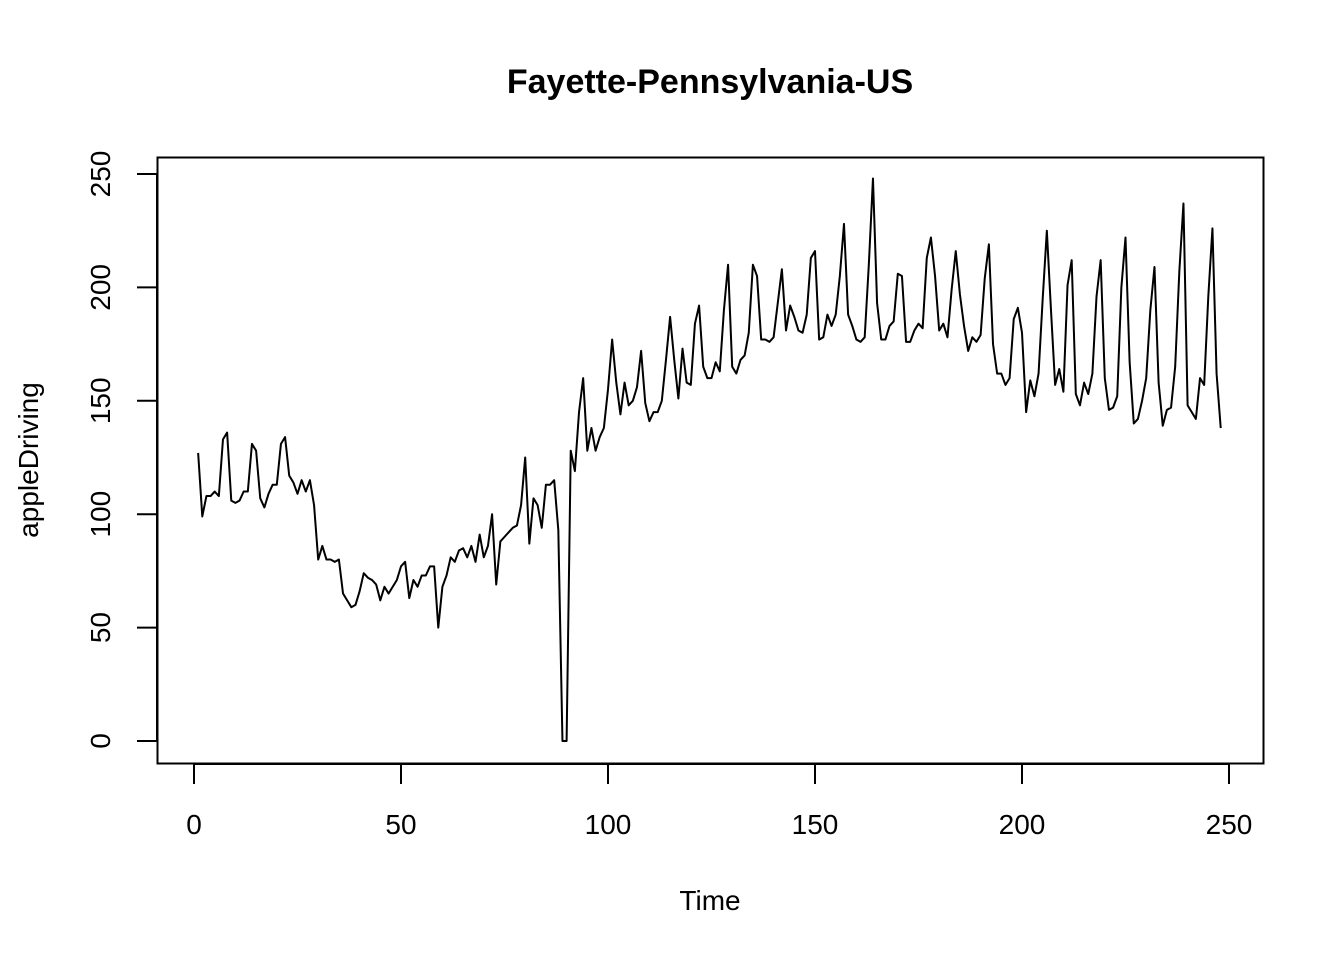  Describe the element at coordinates (100, 514) in the screenshot. I see `y-tick-label: 100` at that location.